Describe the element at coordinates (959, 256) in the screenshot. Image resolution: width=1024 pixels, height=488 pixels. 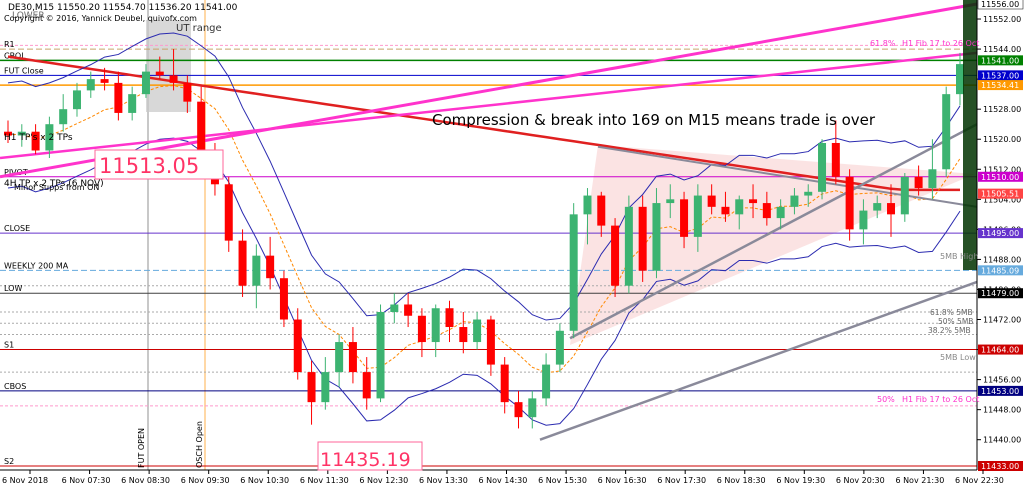
I see `smb-high-label: 5MB High` at that location.